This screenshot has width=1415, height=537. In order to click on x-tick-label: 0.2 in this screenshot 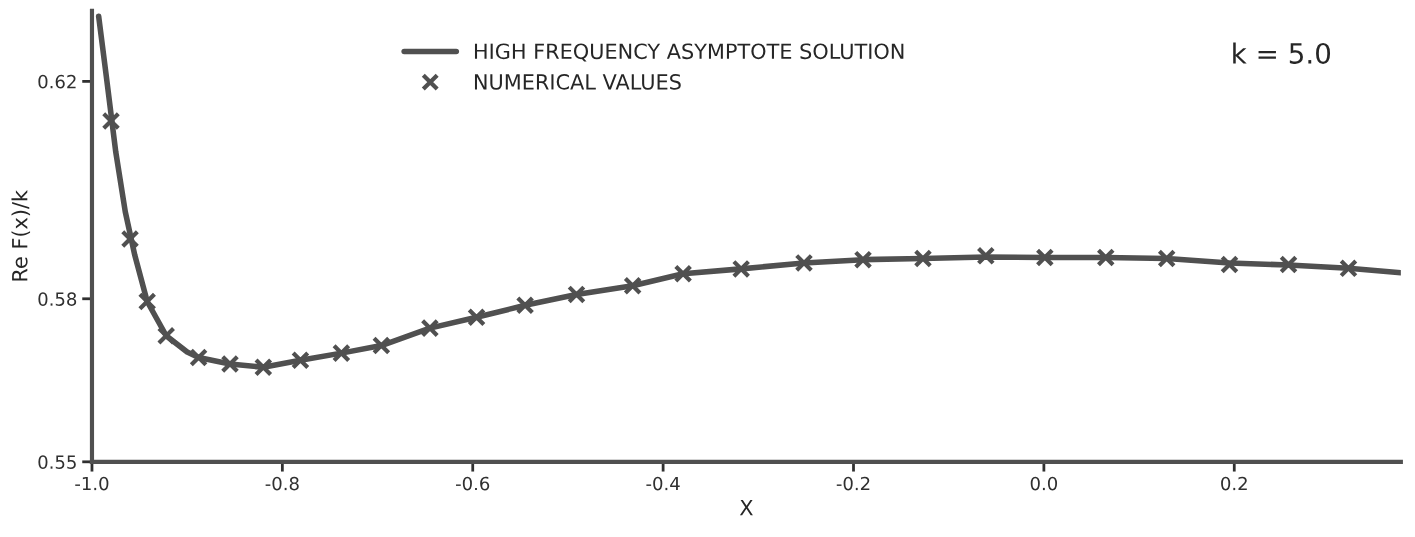, I will do `click(1234, 483)`.